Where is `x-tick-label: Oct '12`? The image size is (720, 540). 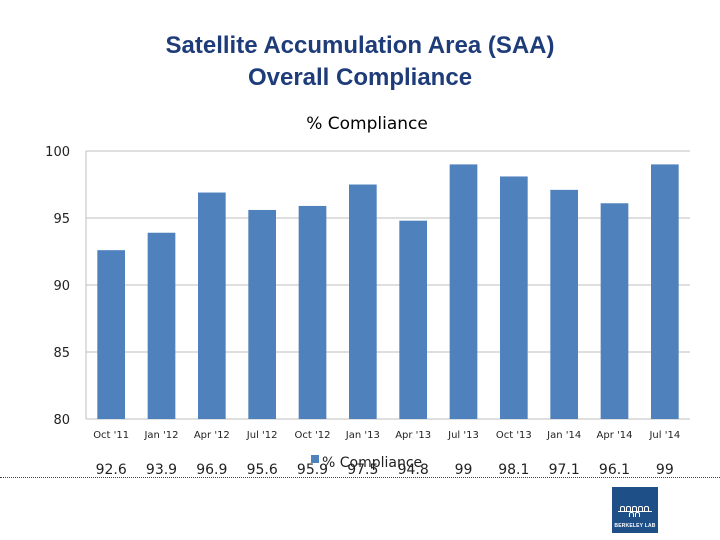 x-tick-label: Oct '12 is located at coordinates (313, 435).